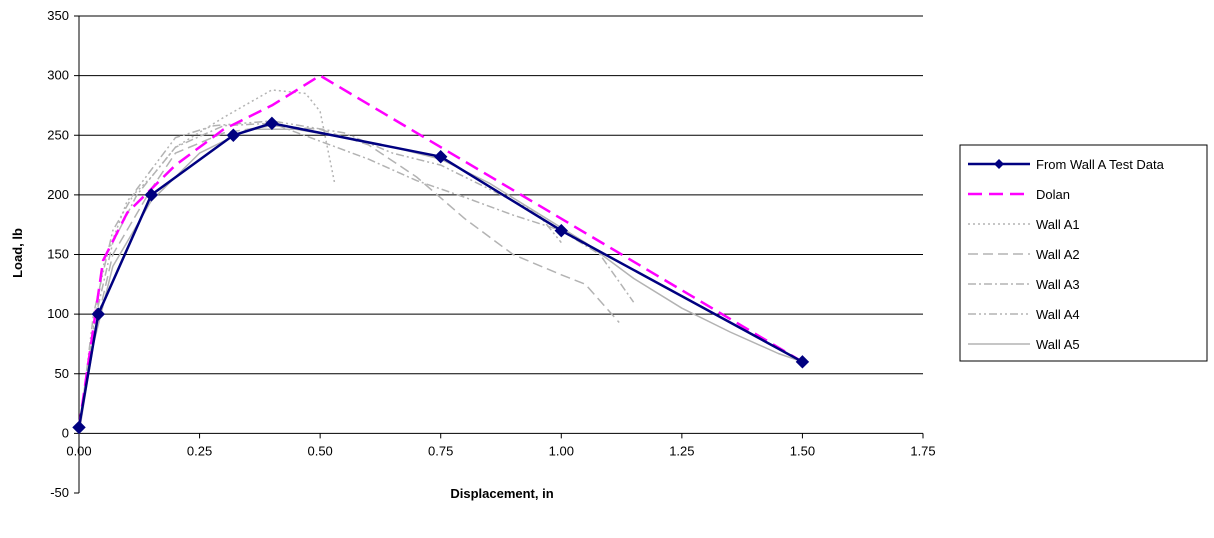  What do you see at coordinates (78, 450) in the screenshot?
I see `x-tick-label: 0.00` at bounding box center [78, 450].